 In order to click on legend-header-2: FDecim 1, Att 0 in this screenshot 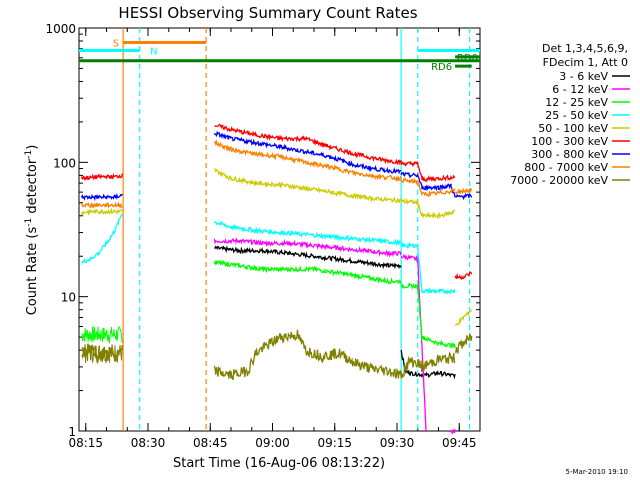, I will do `click(585, 62)`.